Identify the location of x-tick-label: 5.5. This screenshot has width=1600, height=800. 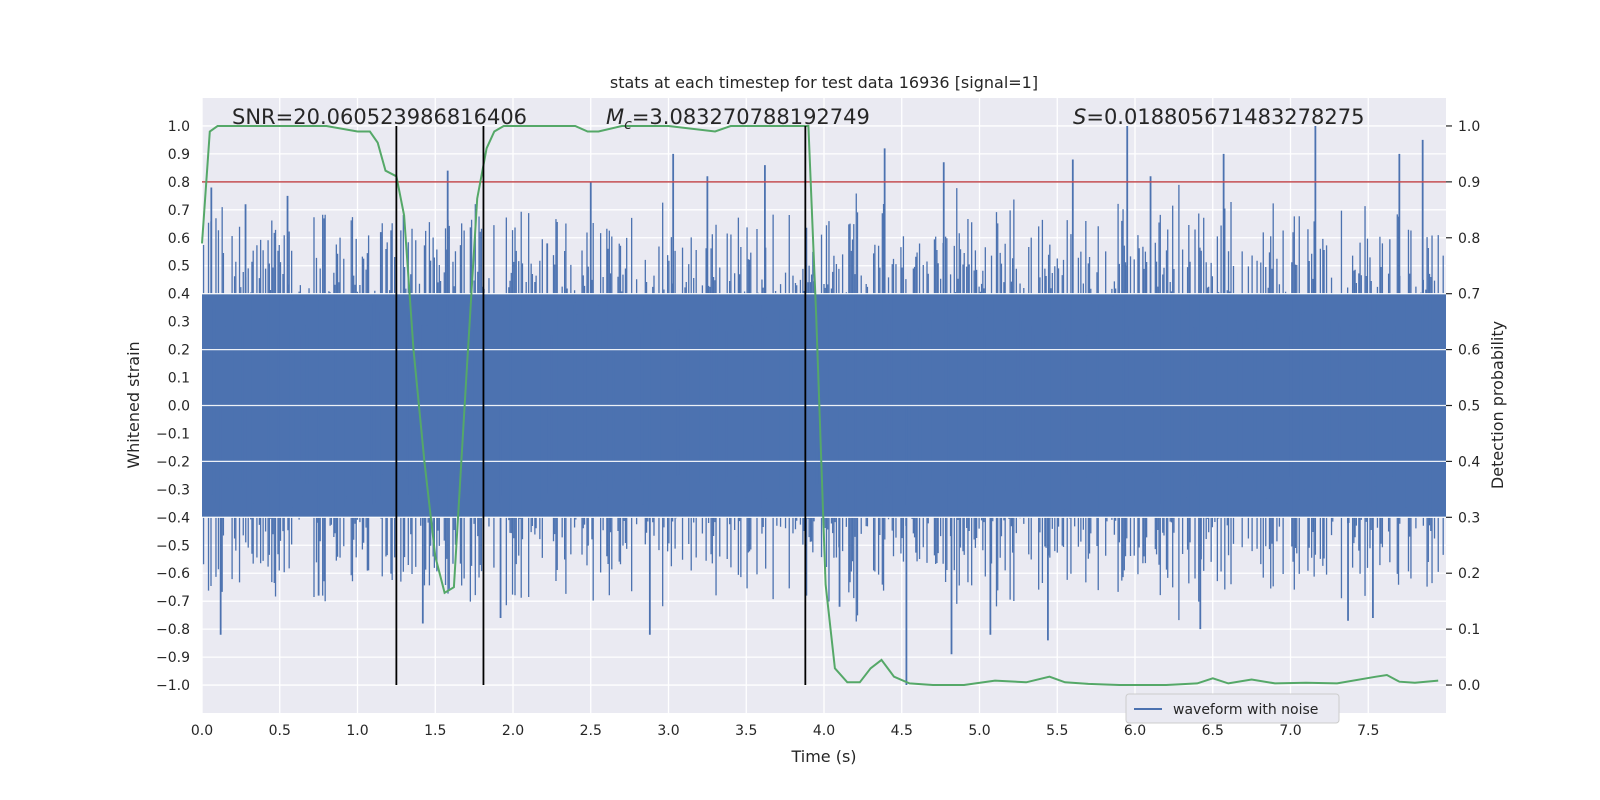
(1057, 731).